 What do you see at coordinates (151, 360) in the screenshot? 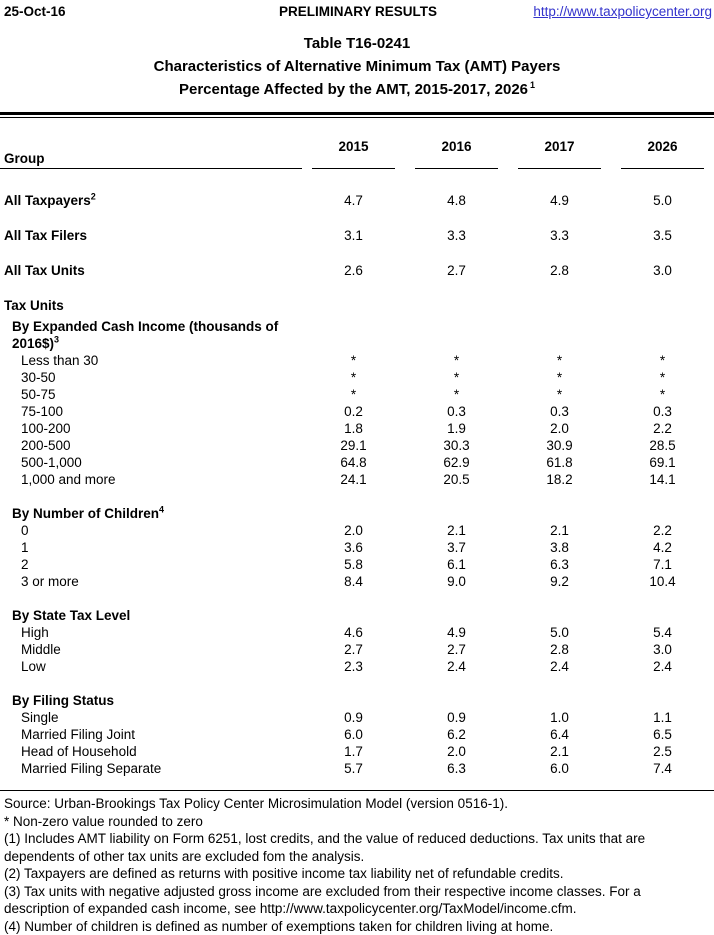
I see `row-label: Less than 30` at bounding box center [151, 360].